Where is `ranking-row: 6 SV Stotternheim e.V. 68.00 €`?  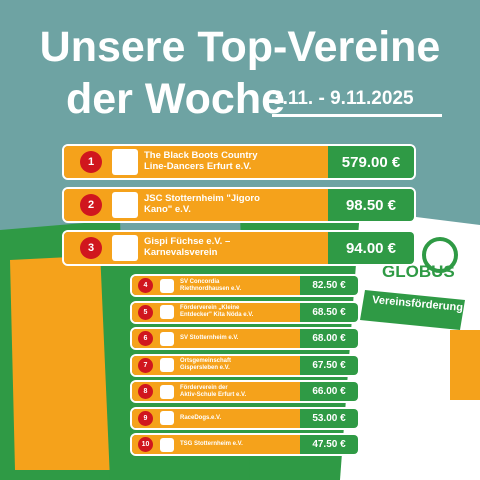
ranking-row: 6 SV Stotternheim e.V. 68.00 € is located at coordinates (245, 338).